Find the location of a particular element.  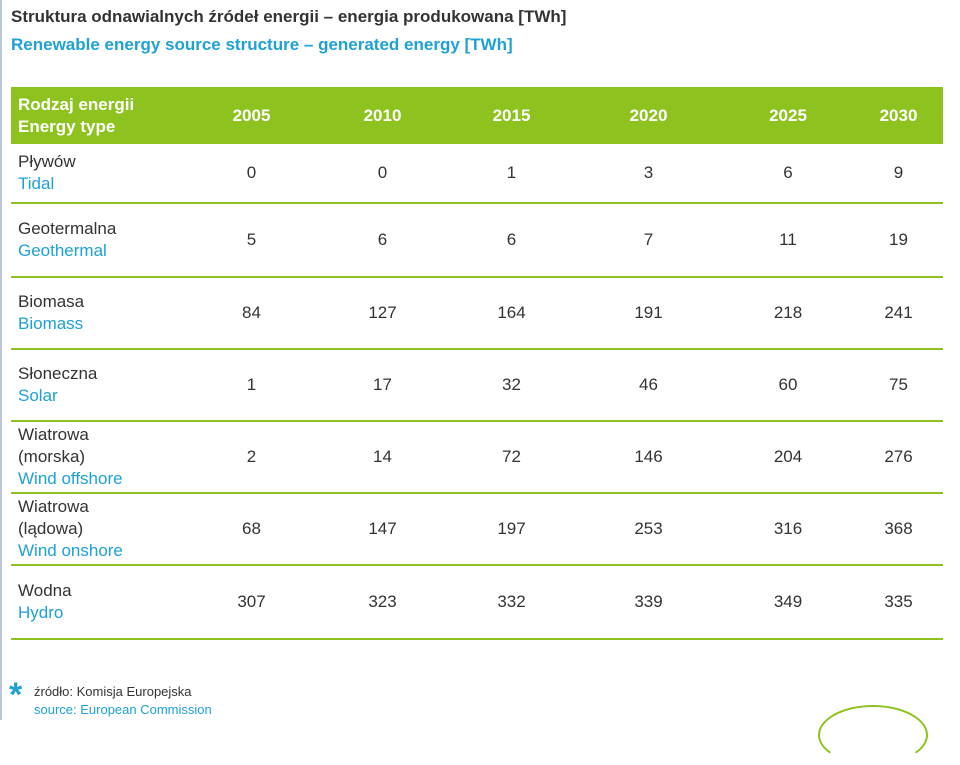

header-year: 2025 is located at coordinates (788, 115).